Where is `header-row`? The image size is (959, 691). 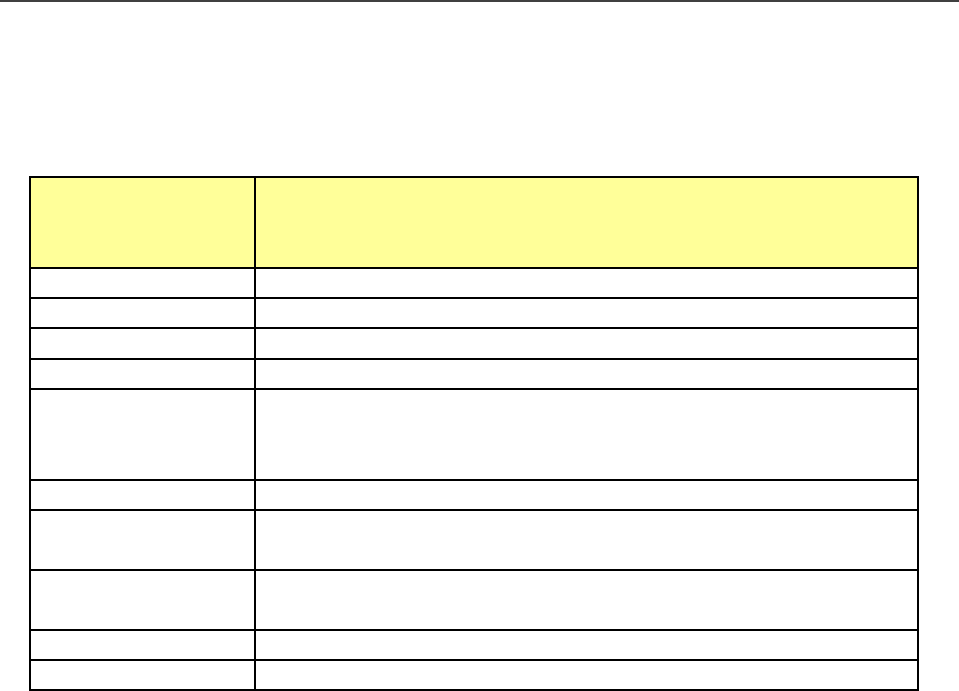 header-row is located at coordinates (474, 222).